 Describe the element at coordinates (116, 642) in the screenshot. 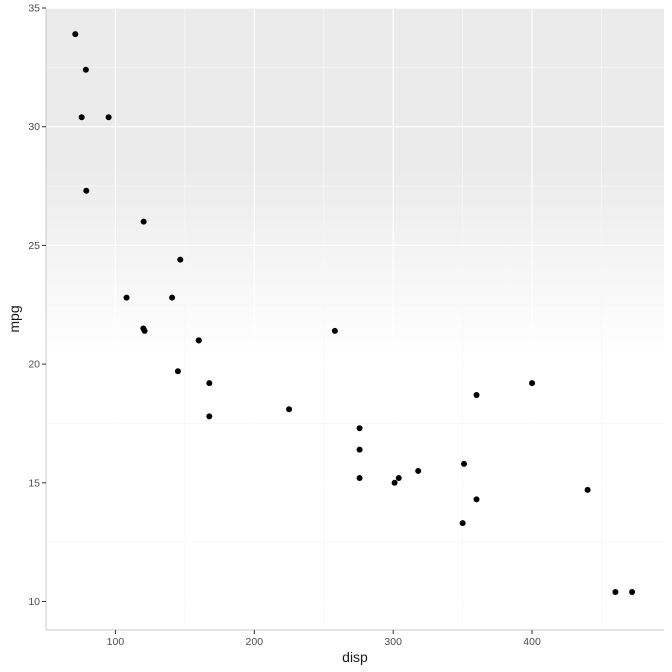

I see `x-tick-label: 100` at that location.